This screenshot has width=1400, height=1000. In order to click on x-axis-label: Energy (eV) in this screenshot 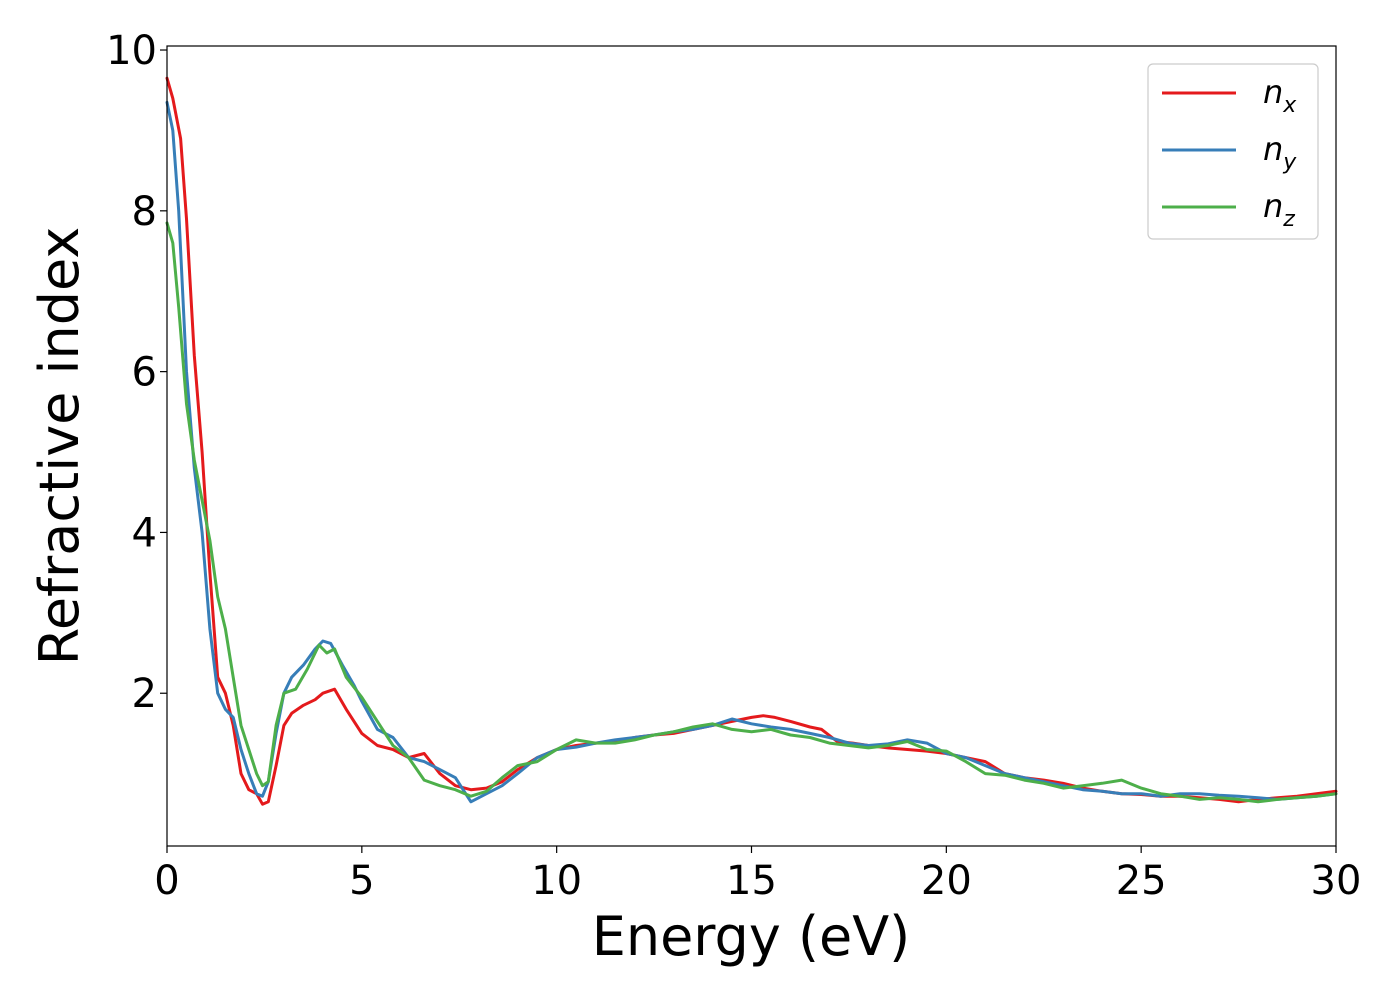, I will do `click(751, 936)`.